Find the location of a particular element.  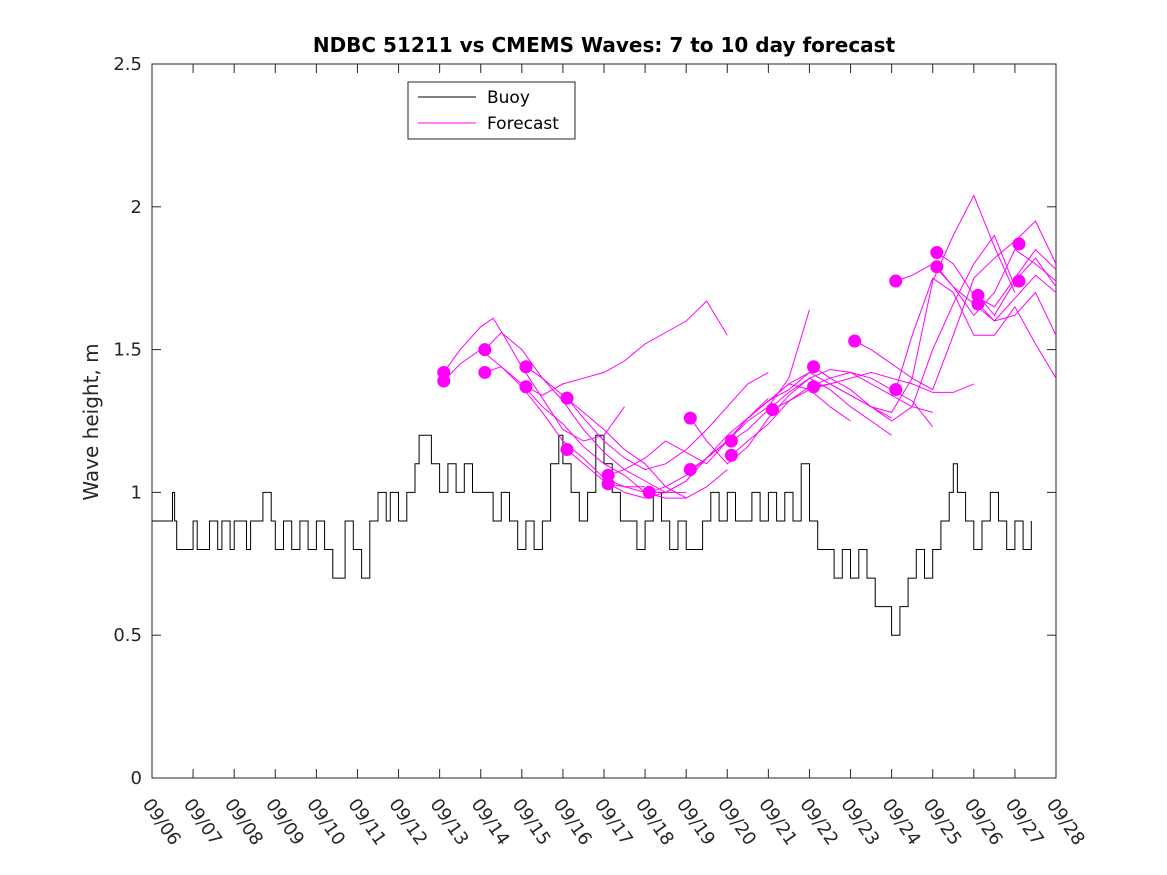

y-tick-label: 2 is located at coordinates (136, 207).